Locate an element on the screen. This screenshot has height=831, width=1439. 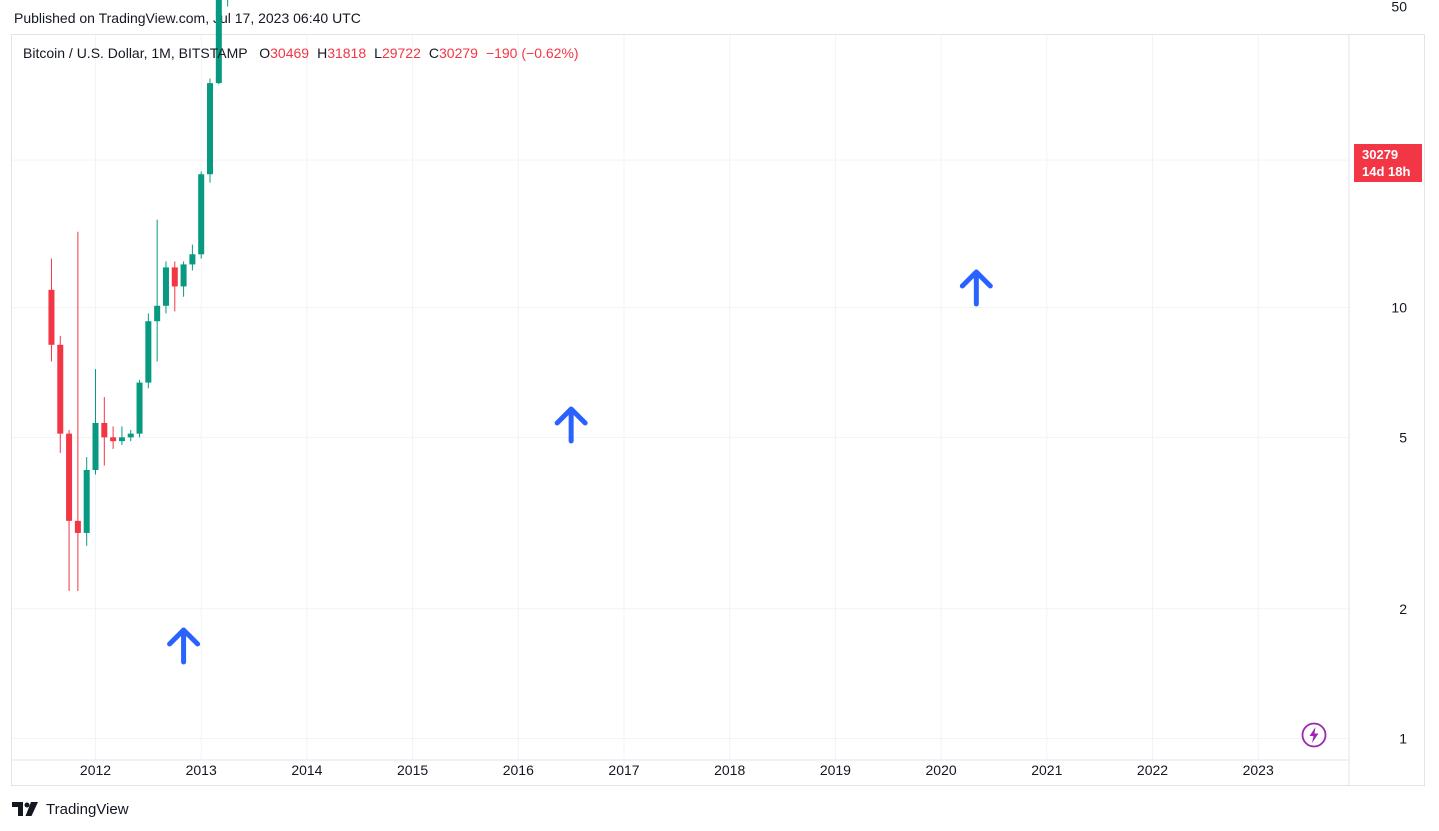
high-value: 31818 is located at coordinates (347, 53).